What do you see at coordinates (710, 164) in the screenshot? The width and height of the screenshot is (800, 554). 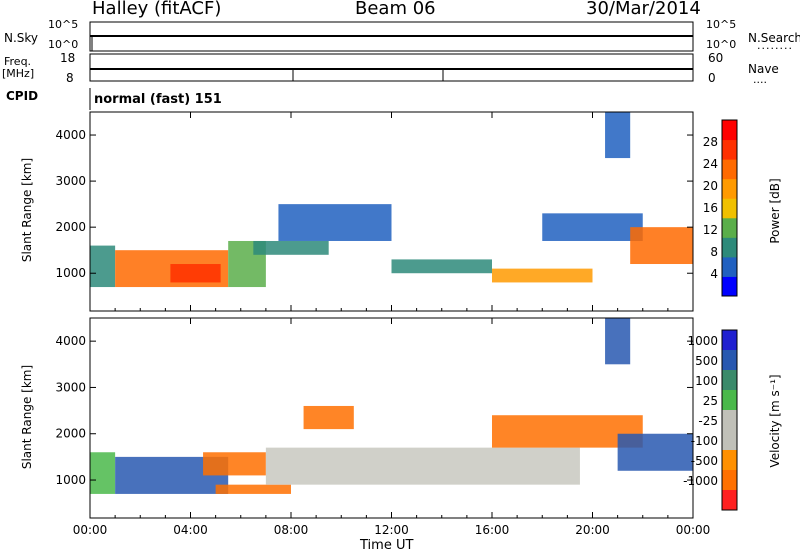 I see `power-cbar-tick-5: 24` at bounding box center [710, 164].